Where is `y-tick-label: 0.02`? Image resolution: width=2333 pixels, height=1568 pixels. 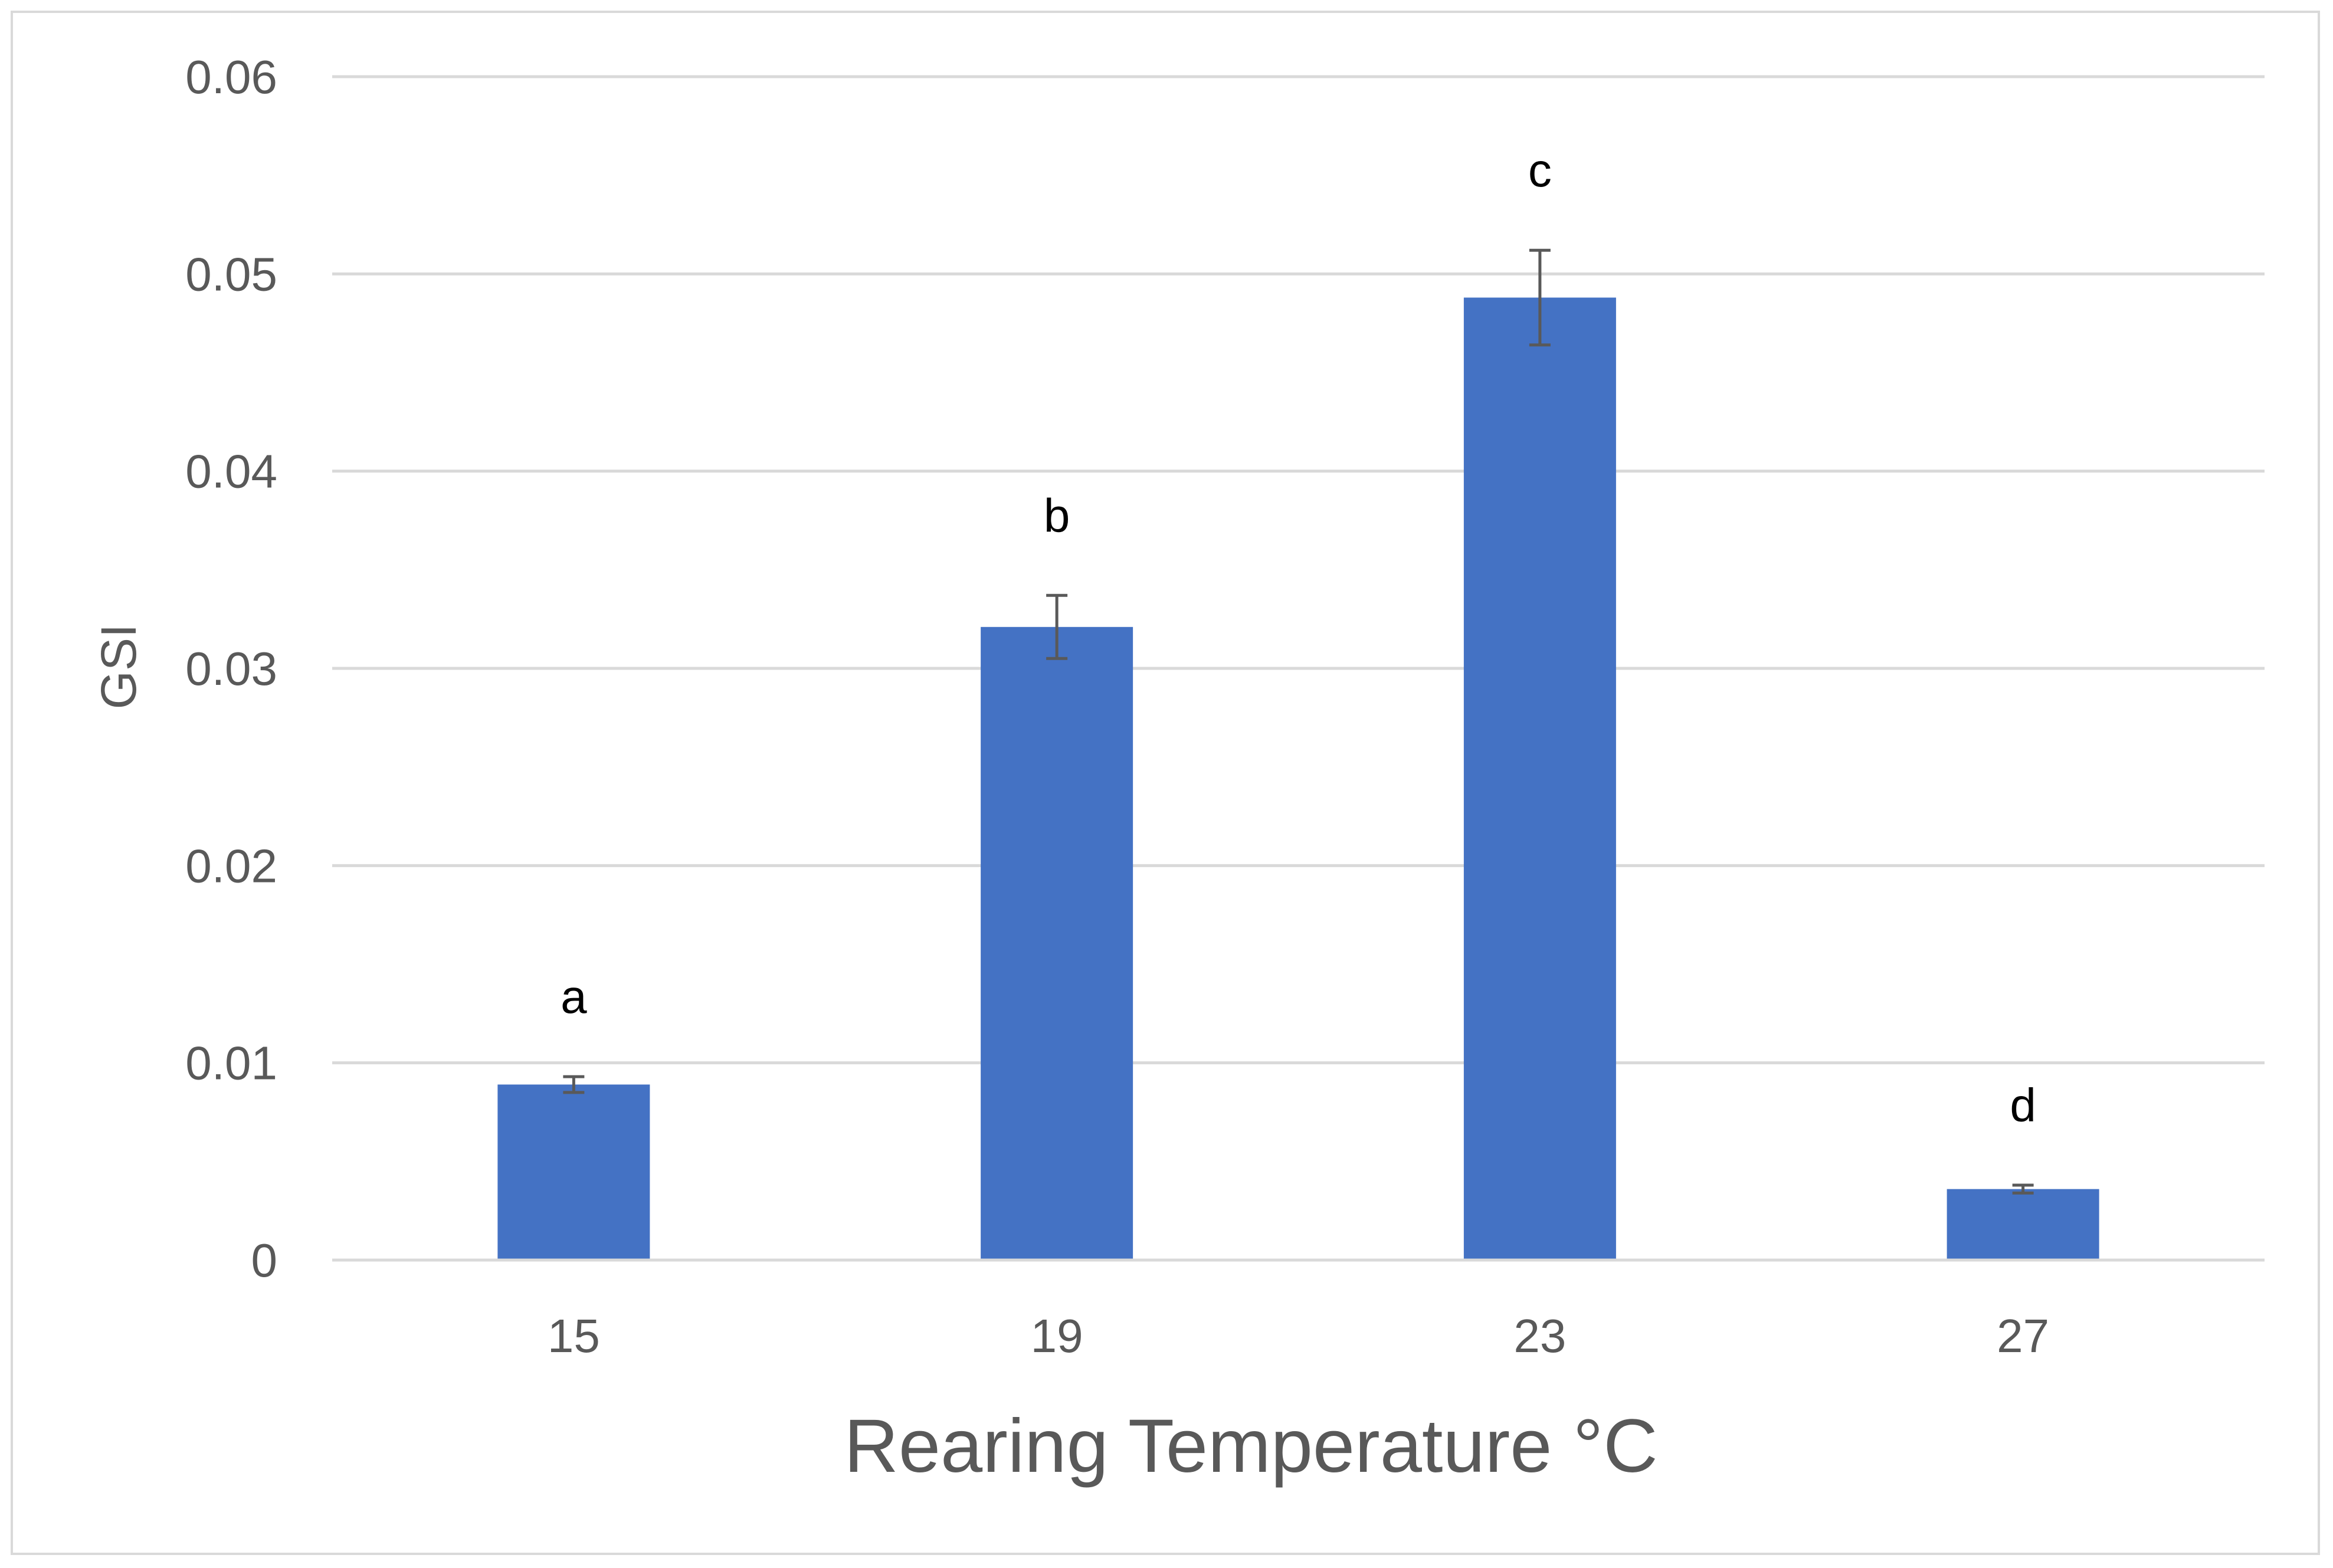 y-tick-label: 0.02 is located at coordinates (231, 865).